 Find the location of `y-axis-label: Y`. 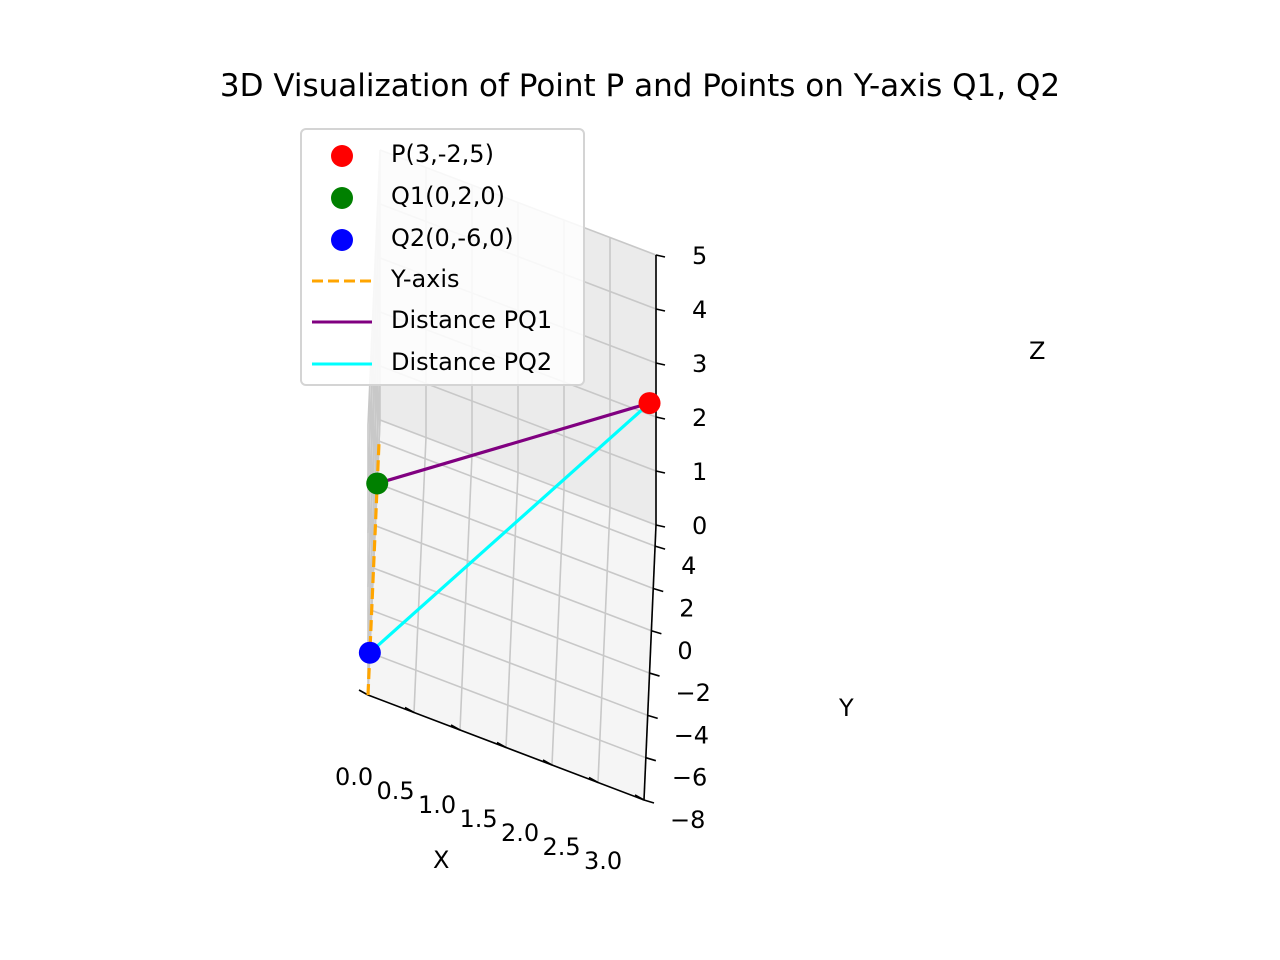

y-axis-label: Y is located at coordinates (846, 708).